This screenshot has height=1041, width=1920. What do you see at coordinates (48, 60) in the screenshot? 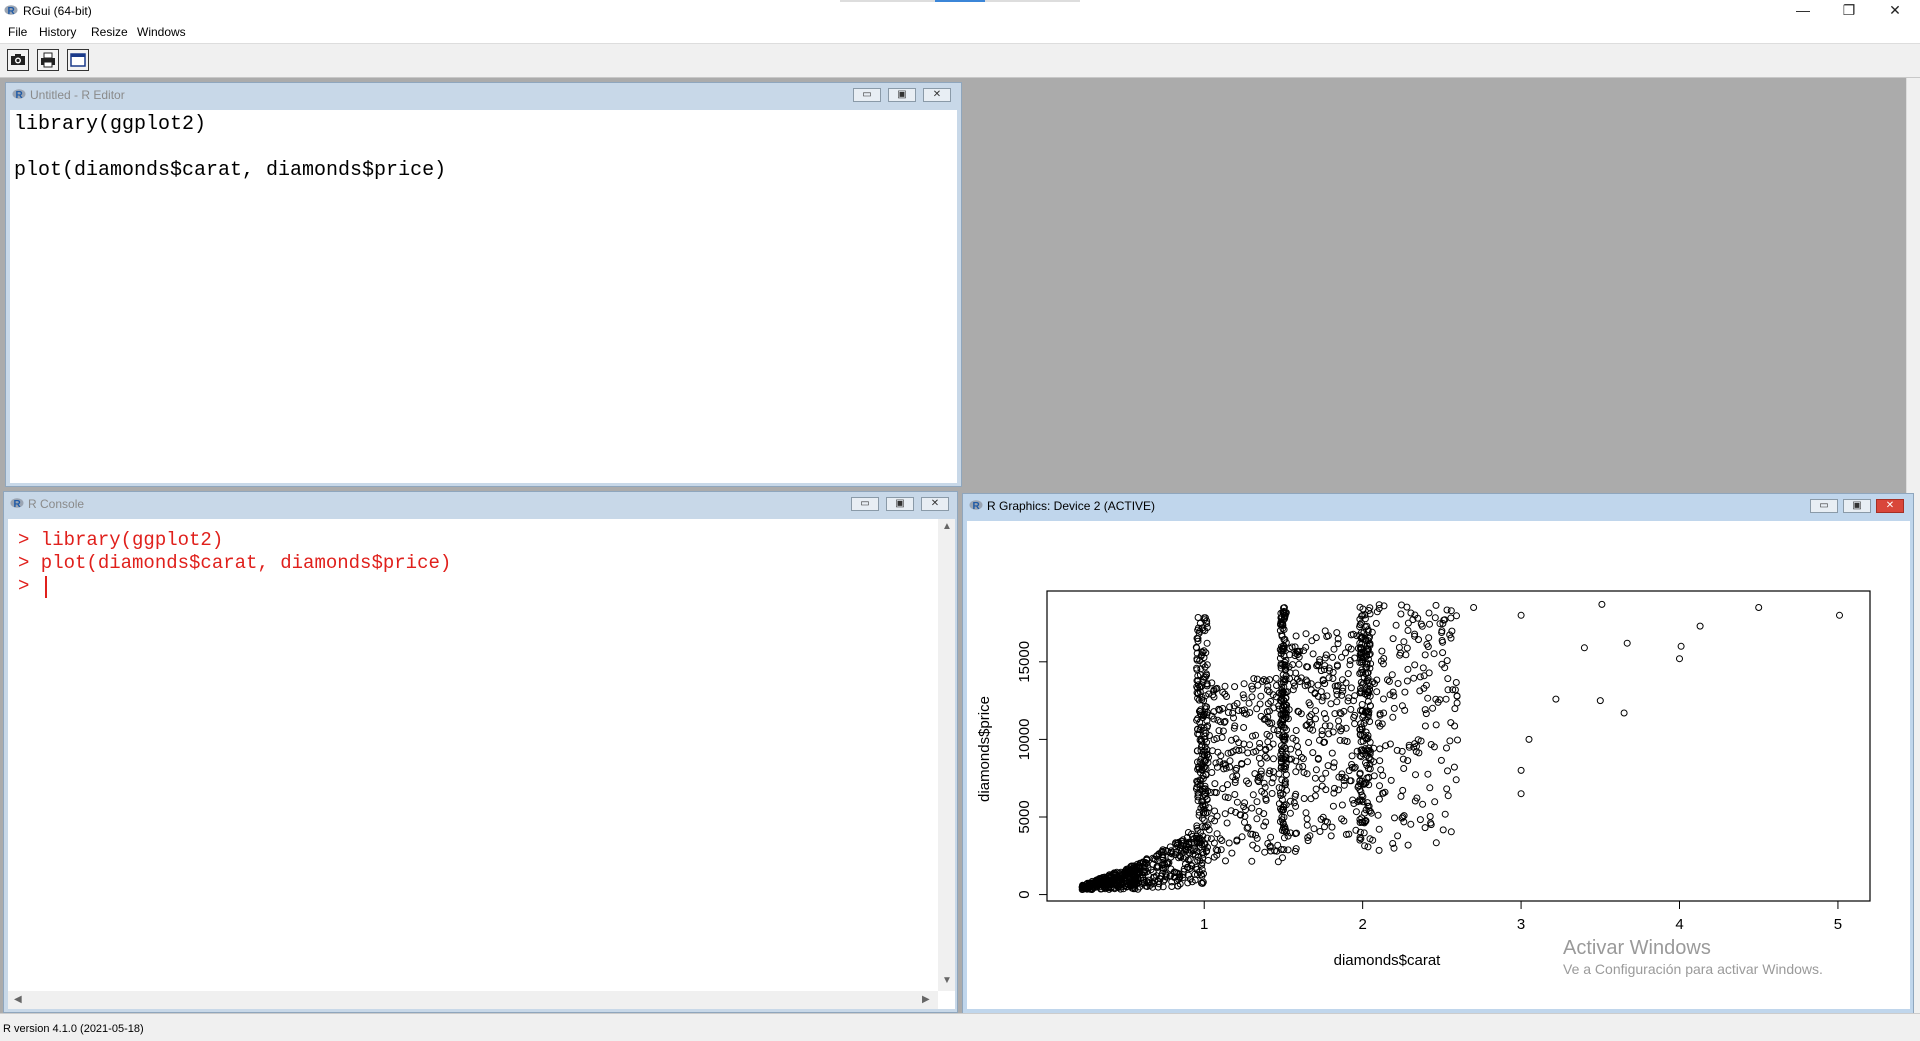
I see `print-icon` at bounding box center [48, 60].